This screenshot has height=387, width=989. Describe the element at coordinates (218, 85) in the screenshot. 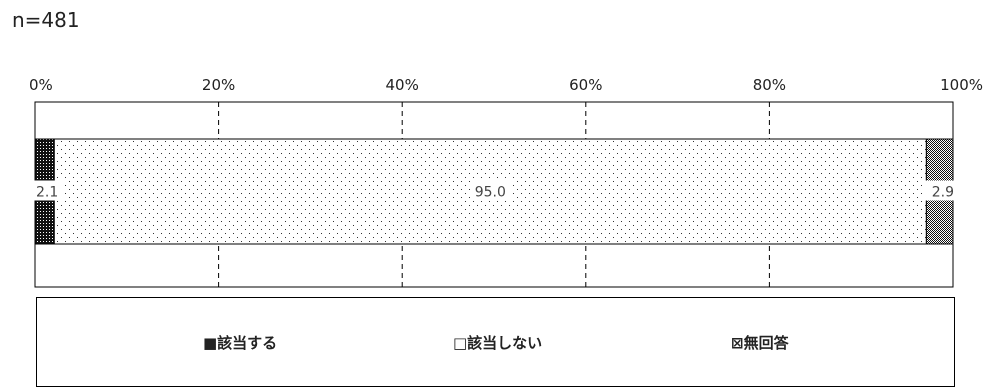

I see `x-tick-label: 20%` at that location.